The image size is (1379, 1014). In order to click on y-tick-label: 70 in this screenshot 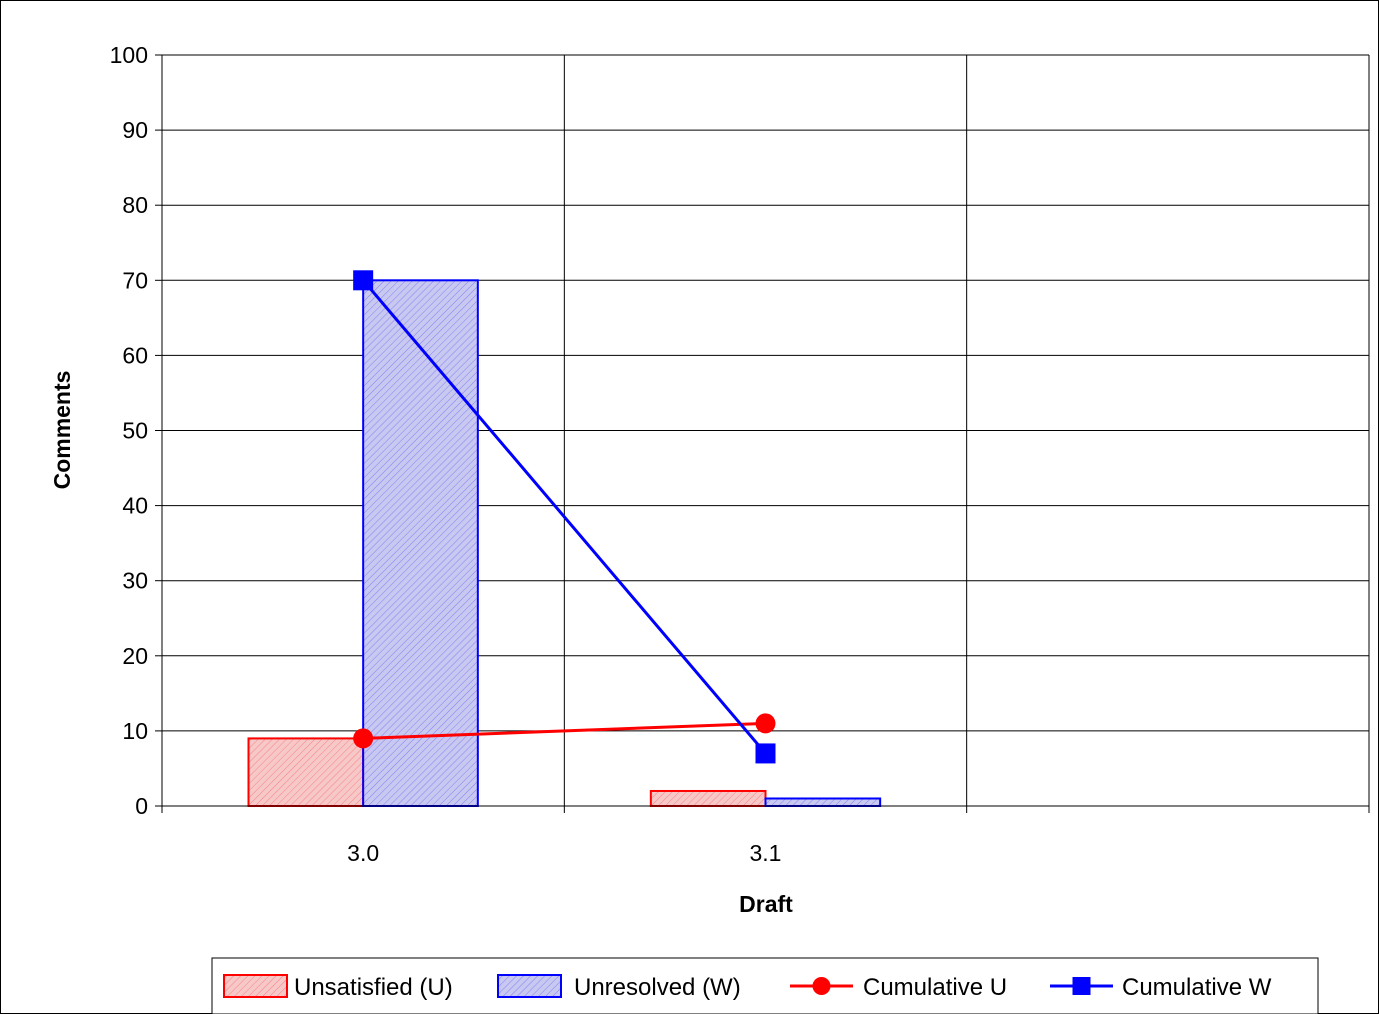, I will do `click(135, 280)`.